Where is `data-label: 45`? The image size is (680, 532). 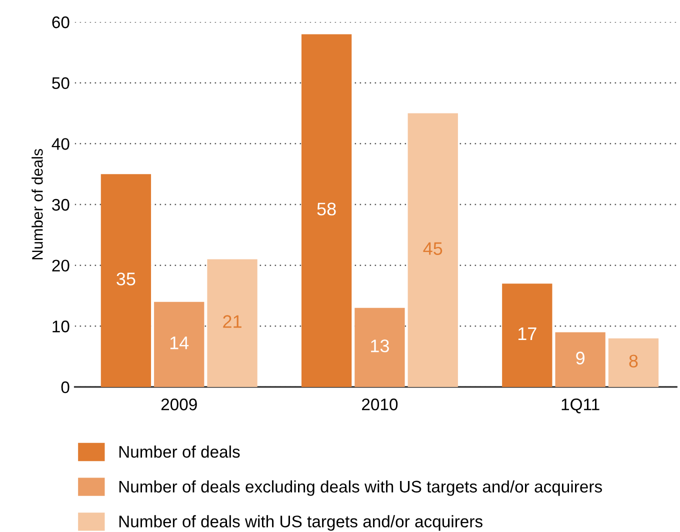
data-label: 45 is located at coordinates (432, 248).